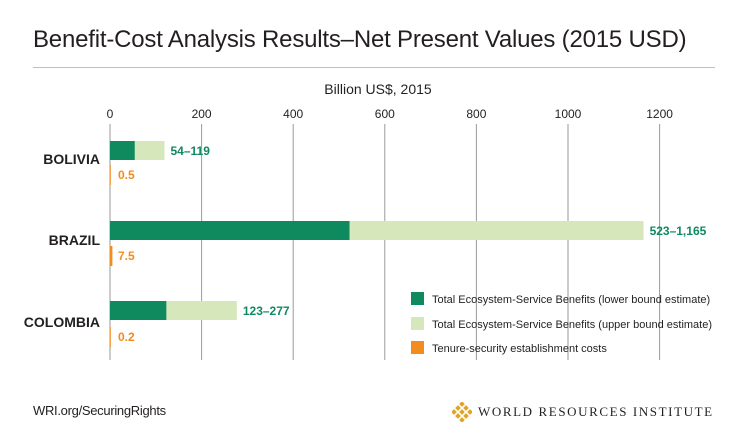  I want to click on category-label: BRAZIL, so click(75, 240).